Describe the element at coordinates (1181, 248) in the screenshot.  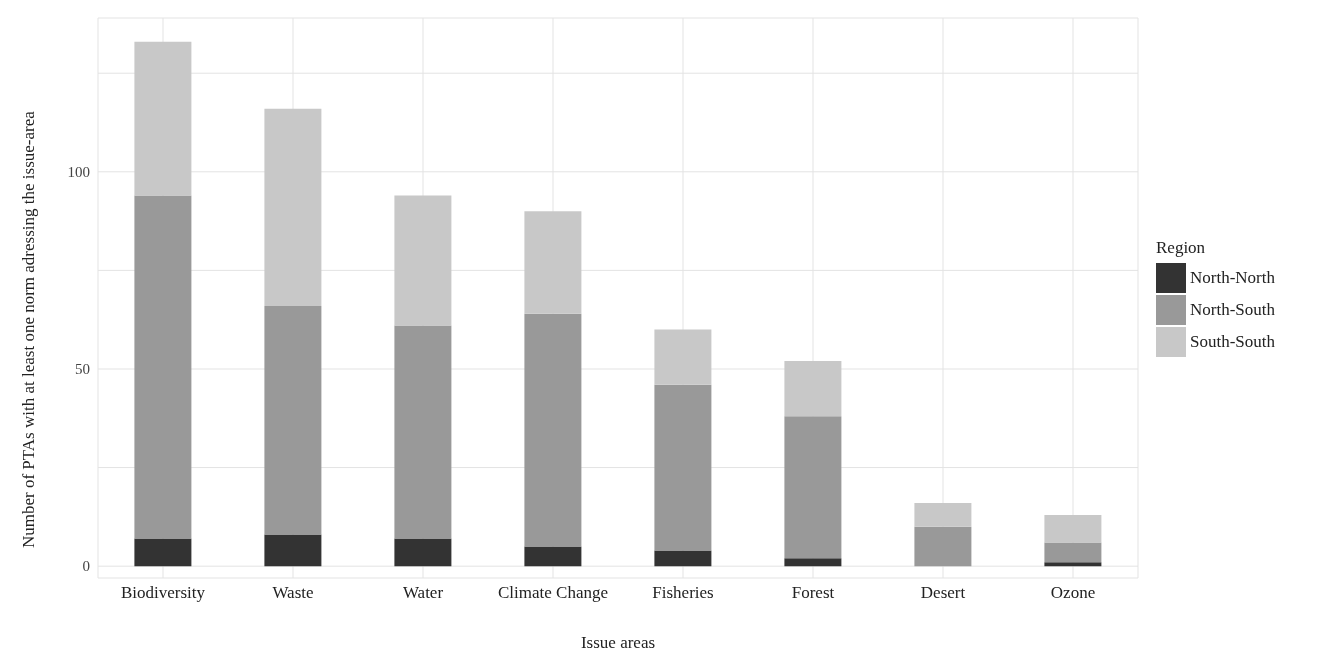
I see `legend-title: Region` at that location.